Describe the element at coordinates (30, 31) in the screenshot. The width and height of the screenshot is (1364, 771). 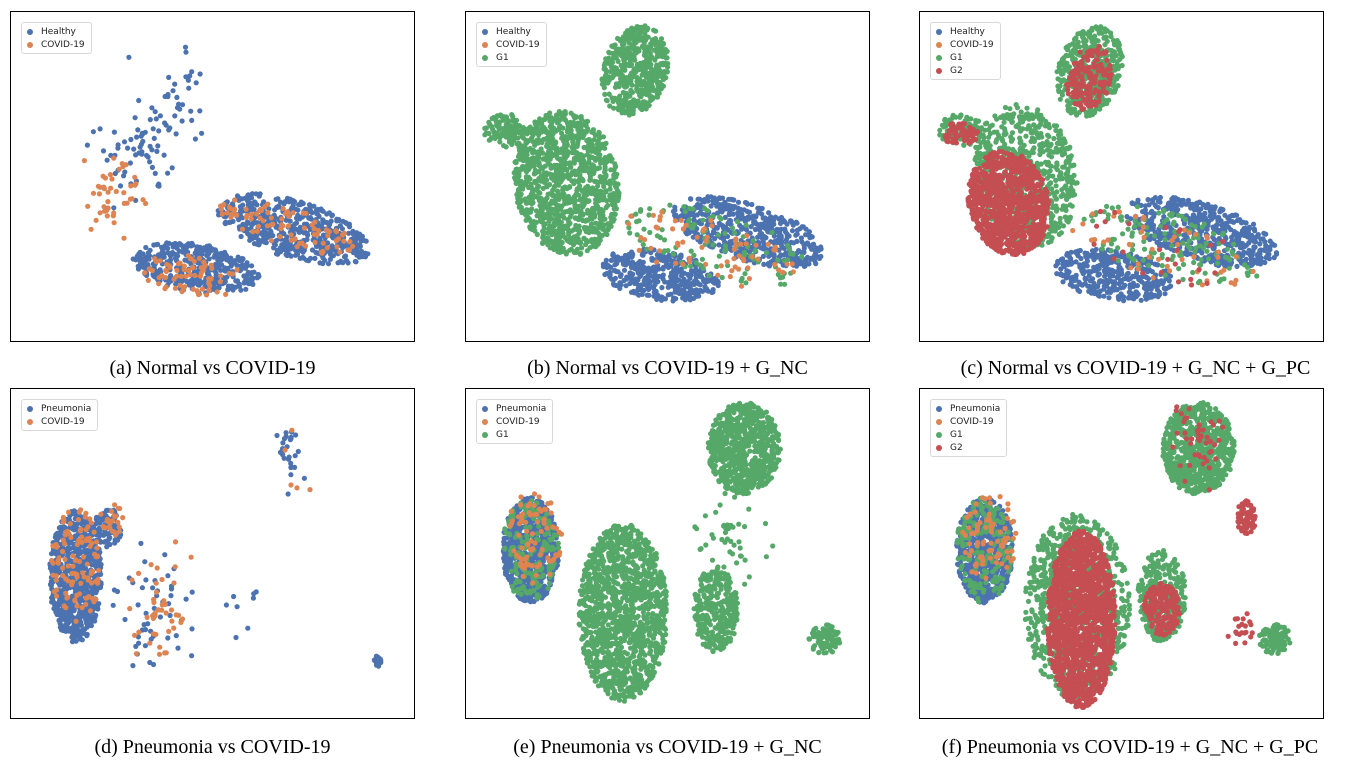
I see `legend-marker` at that location.